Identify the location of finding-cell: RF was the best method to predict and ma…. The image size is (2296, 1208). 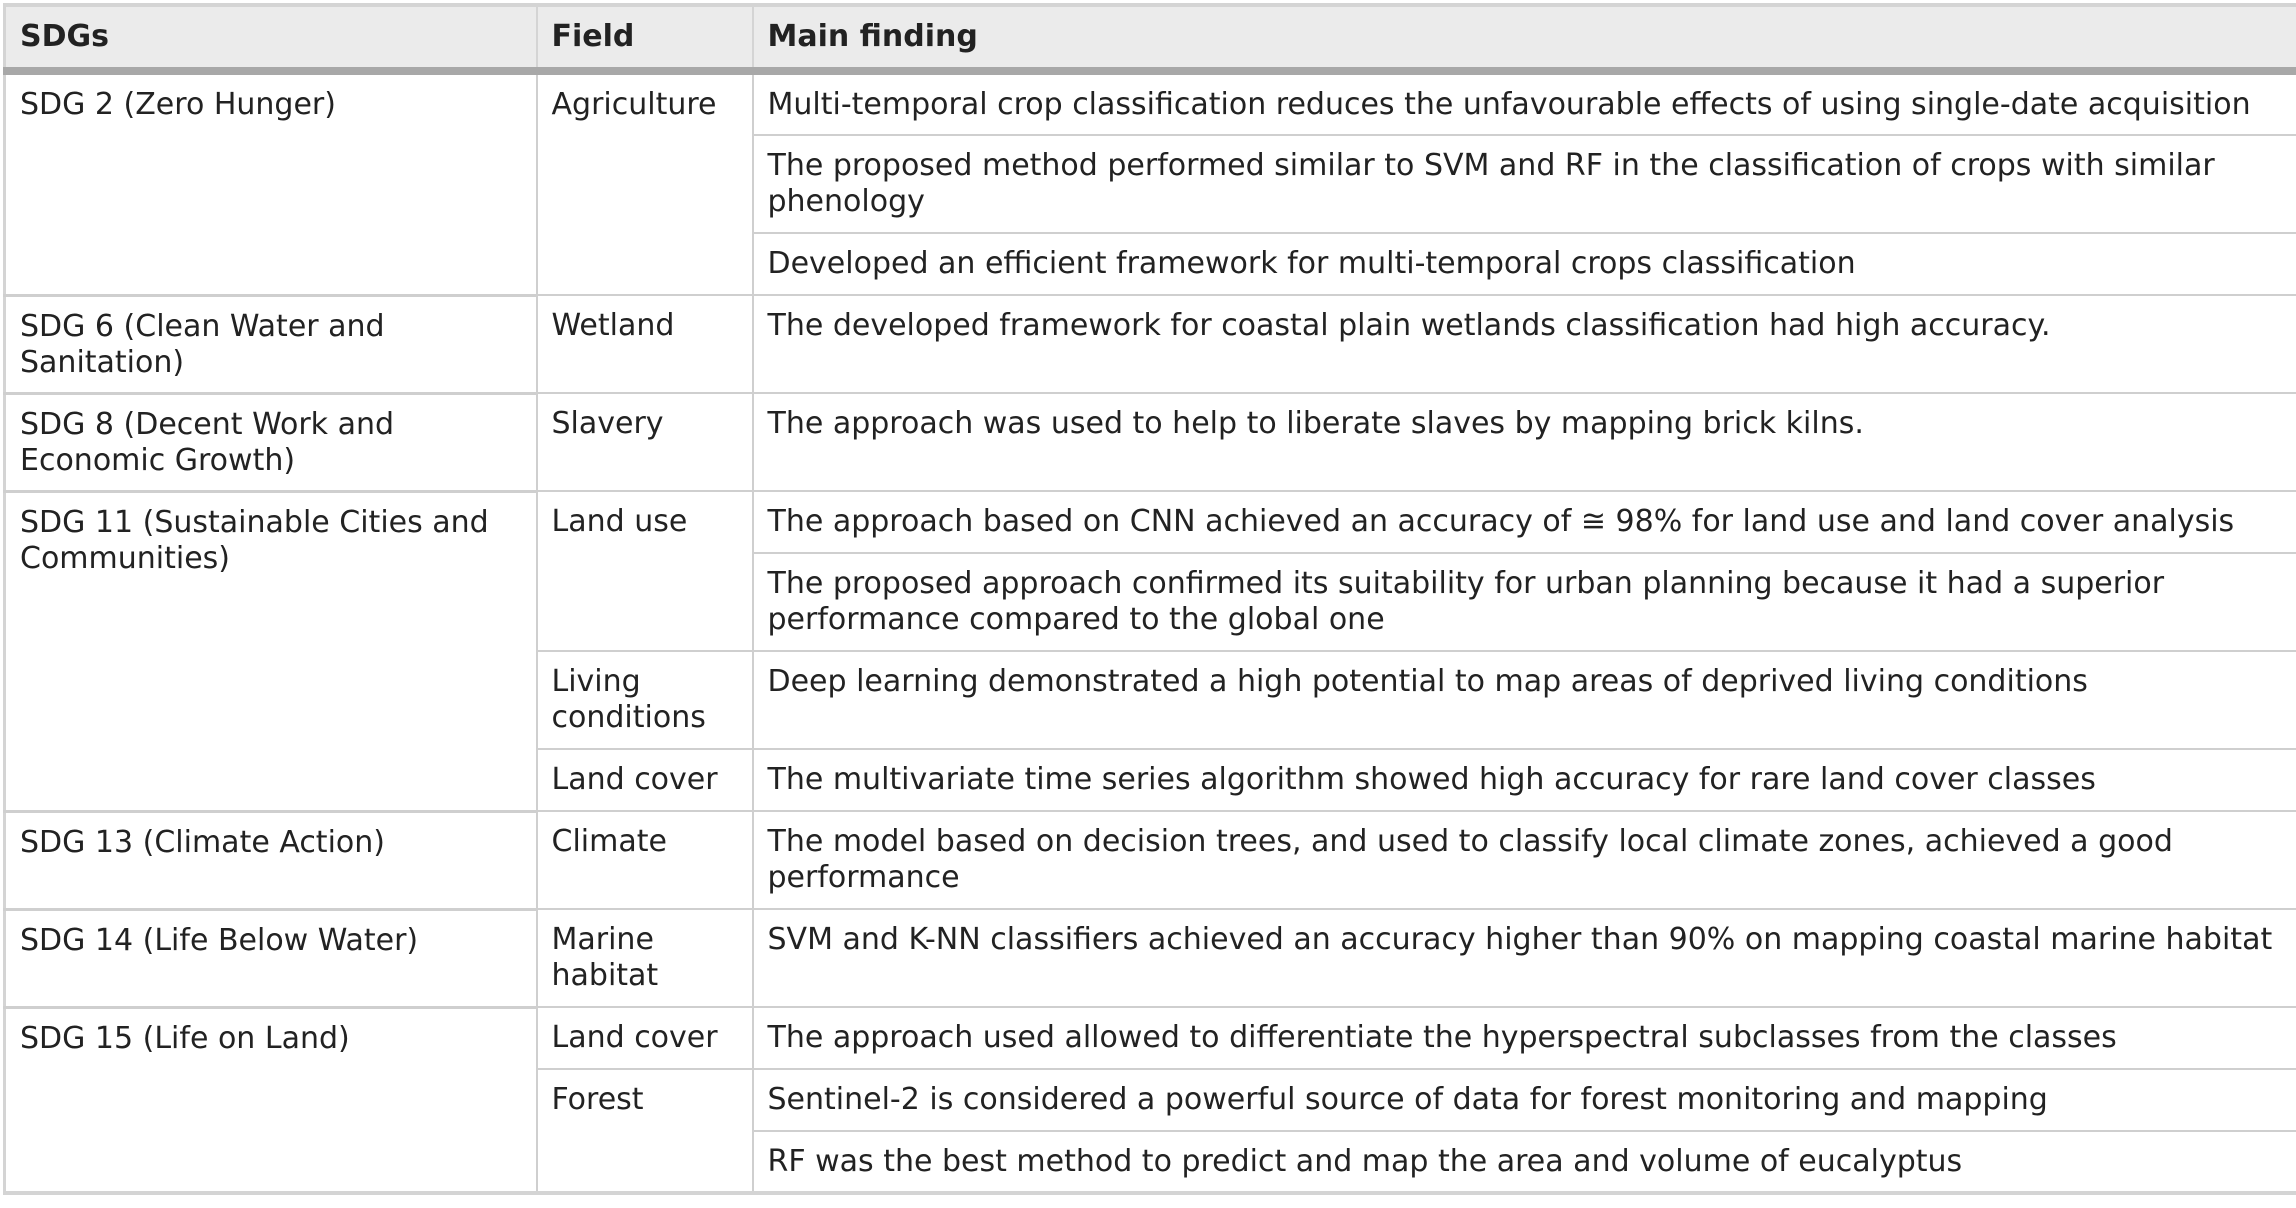
(1523, 1162).